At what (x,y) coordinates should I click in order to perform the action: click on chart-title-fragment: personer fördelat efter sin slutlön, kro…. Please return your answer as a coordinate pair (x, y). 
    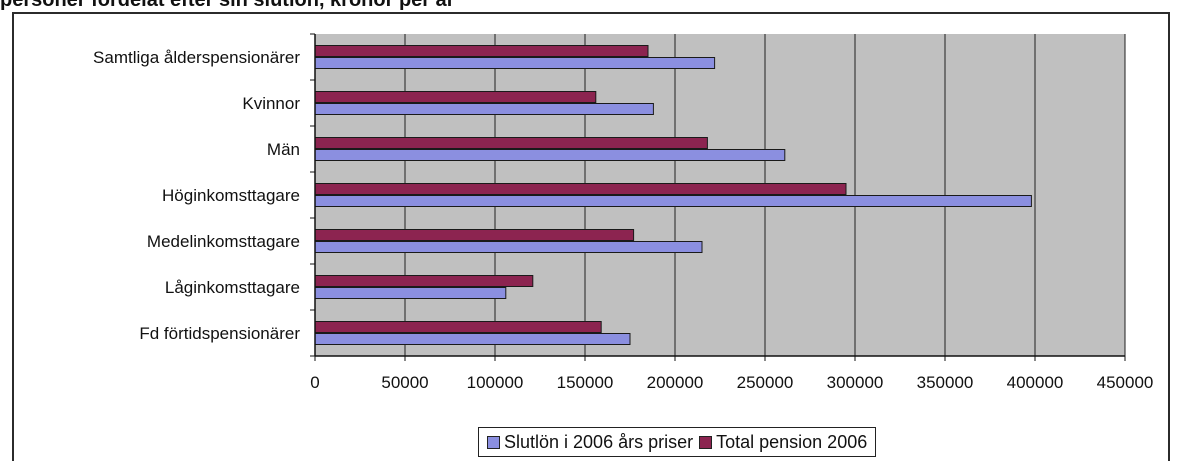
    Looking at the image, I should click on (227, 5).